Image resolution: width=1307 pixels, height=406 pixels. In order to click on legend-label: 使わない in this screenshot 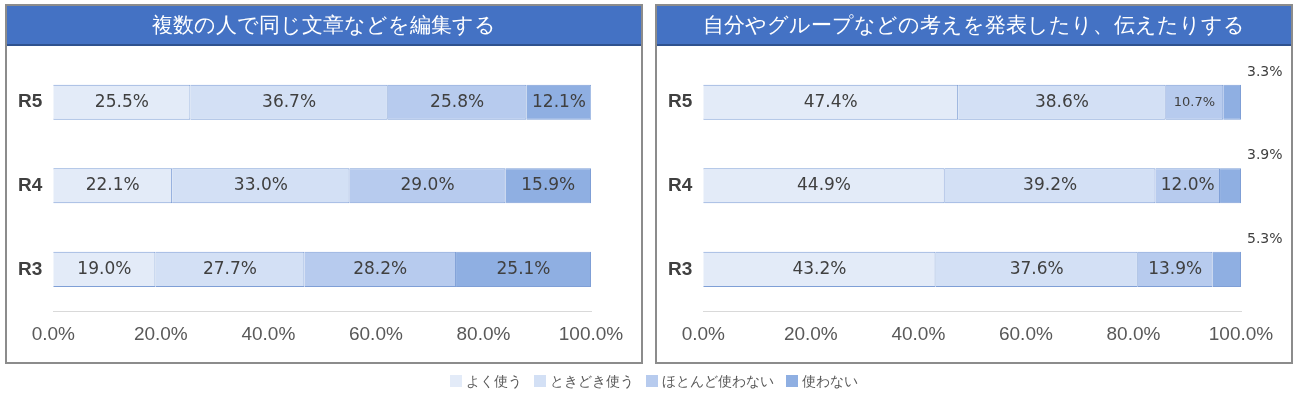, I will do `click(829, 381)`.